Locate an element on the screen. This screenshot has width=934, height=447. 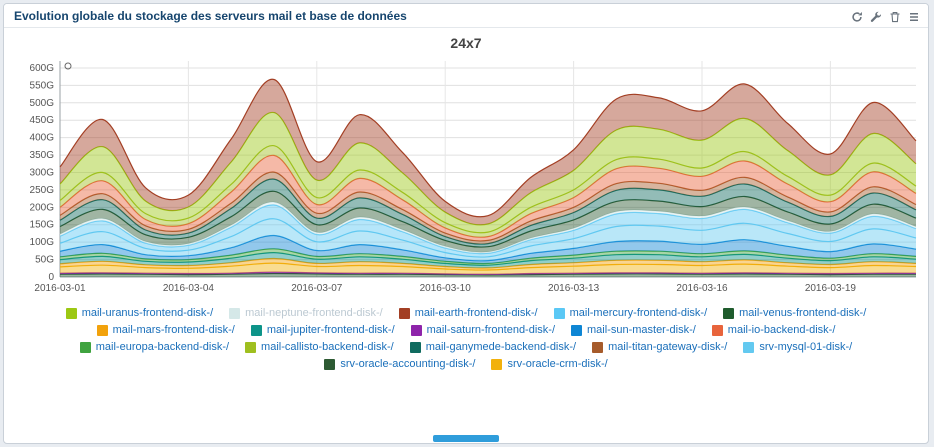
legend-label: srv-oracle-accounting-disk-/ is located at coordinates (408, 364).